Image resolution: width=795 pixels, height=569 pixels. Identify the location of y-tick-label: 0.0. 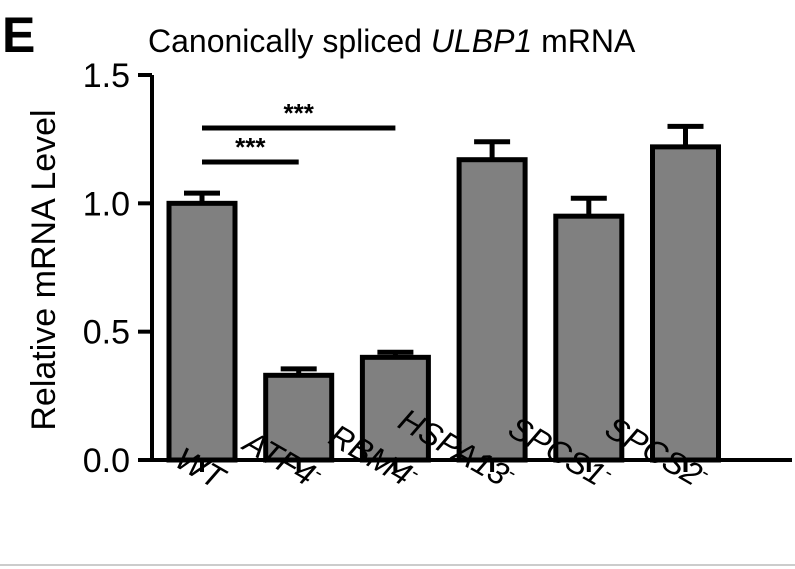
(106, 461).